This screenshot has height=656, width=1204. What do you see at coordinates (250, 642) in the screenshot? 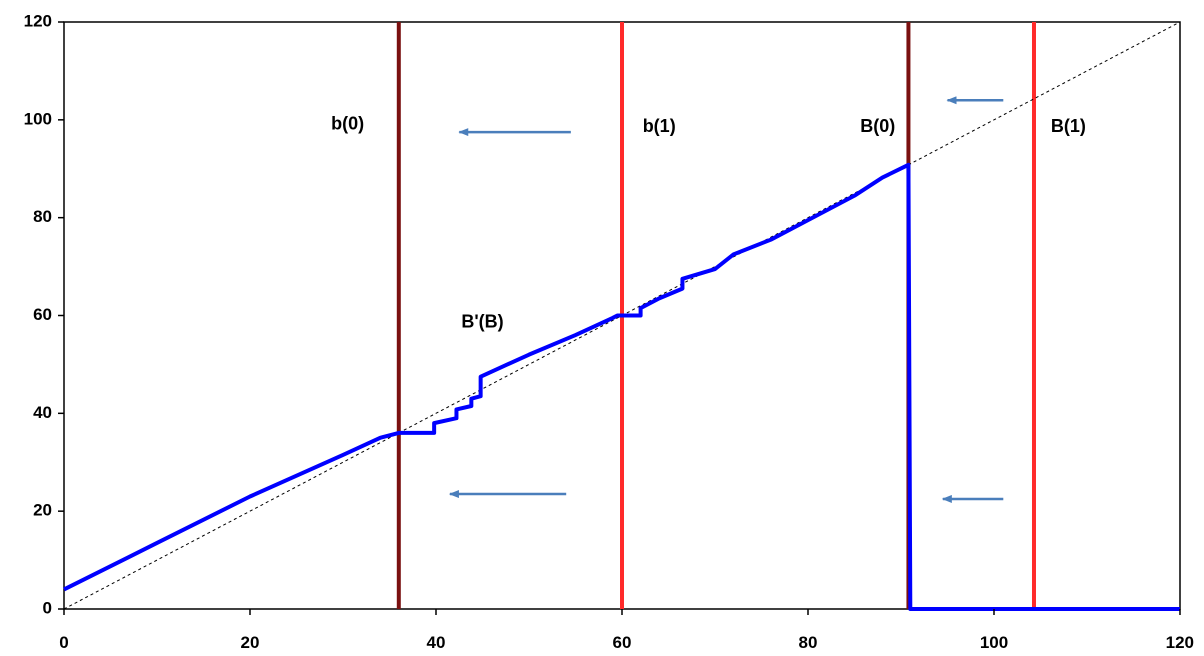
I see `x-tick-label-2: 20` at bounding box center [250, 642].